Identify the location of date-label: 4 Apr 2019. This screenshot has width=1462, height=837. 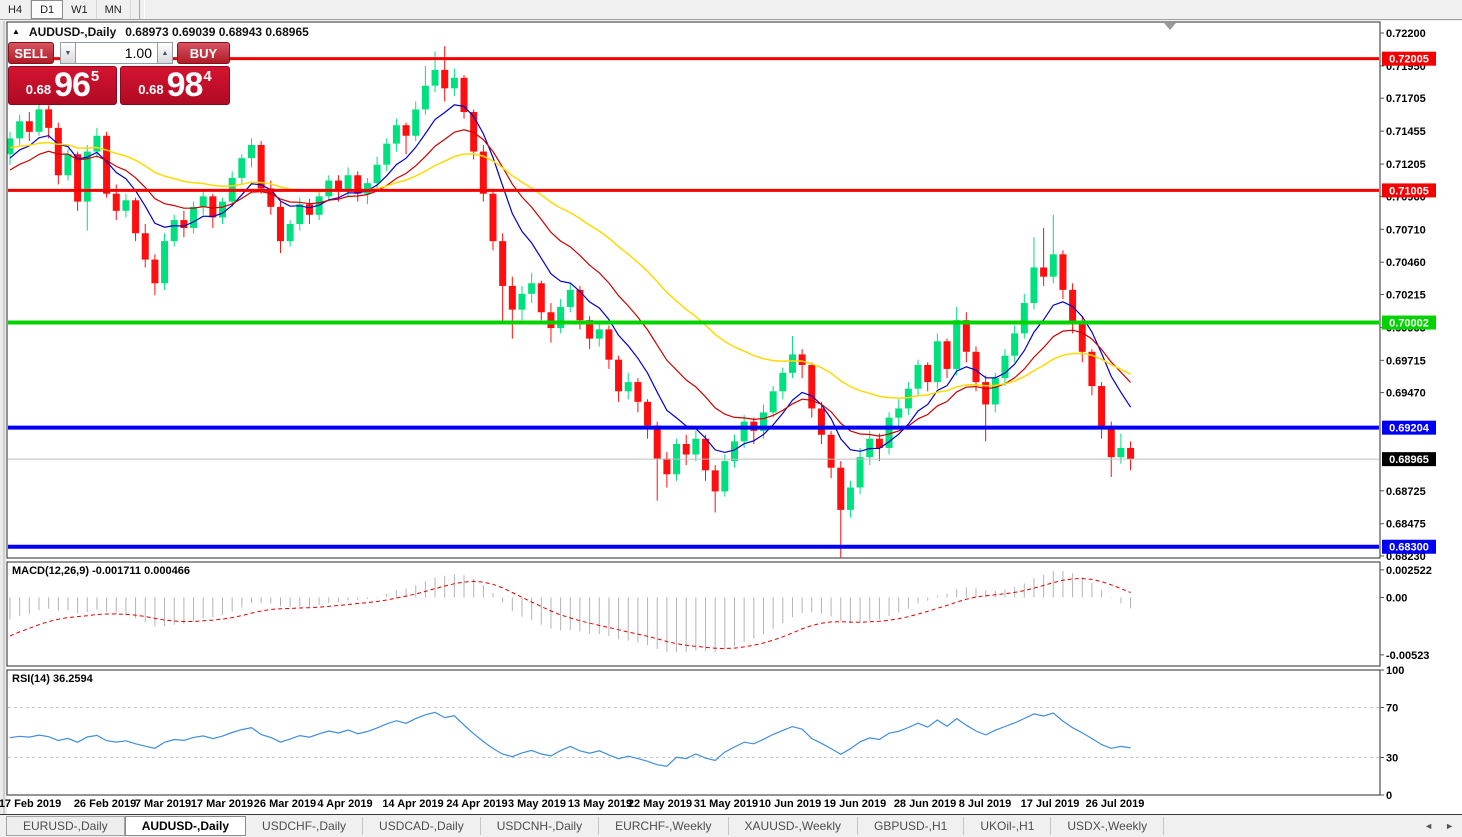
(344, 804).